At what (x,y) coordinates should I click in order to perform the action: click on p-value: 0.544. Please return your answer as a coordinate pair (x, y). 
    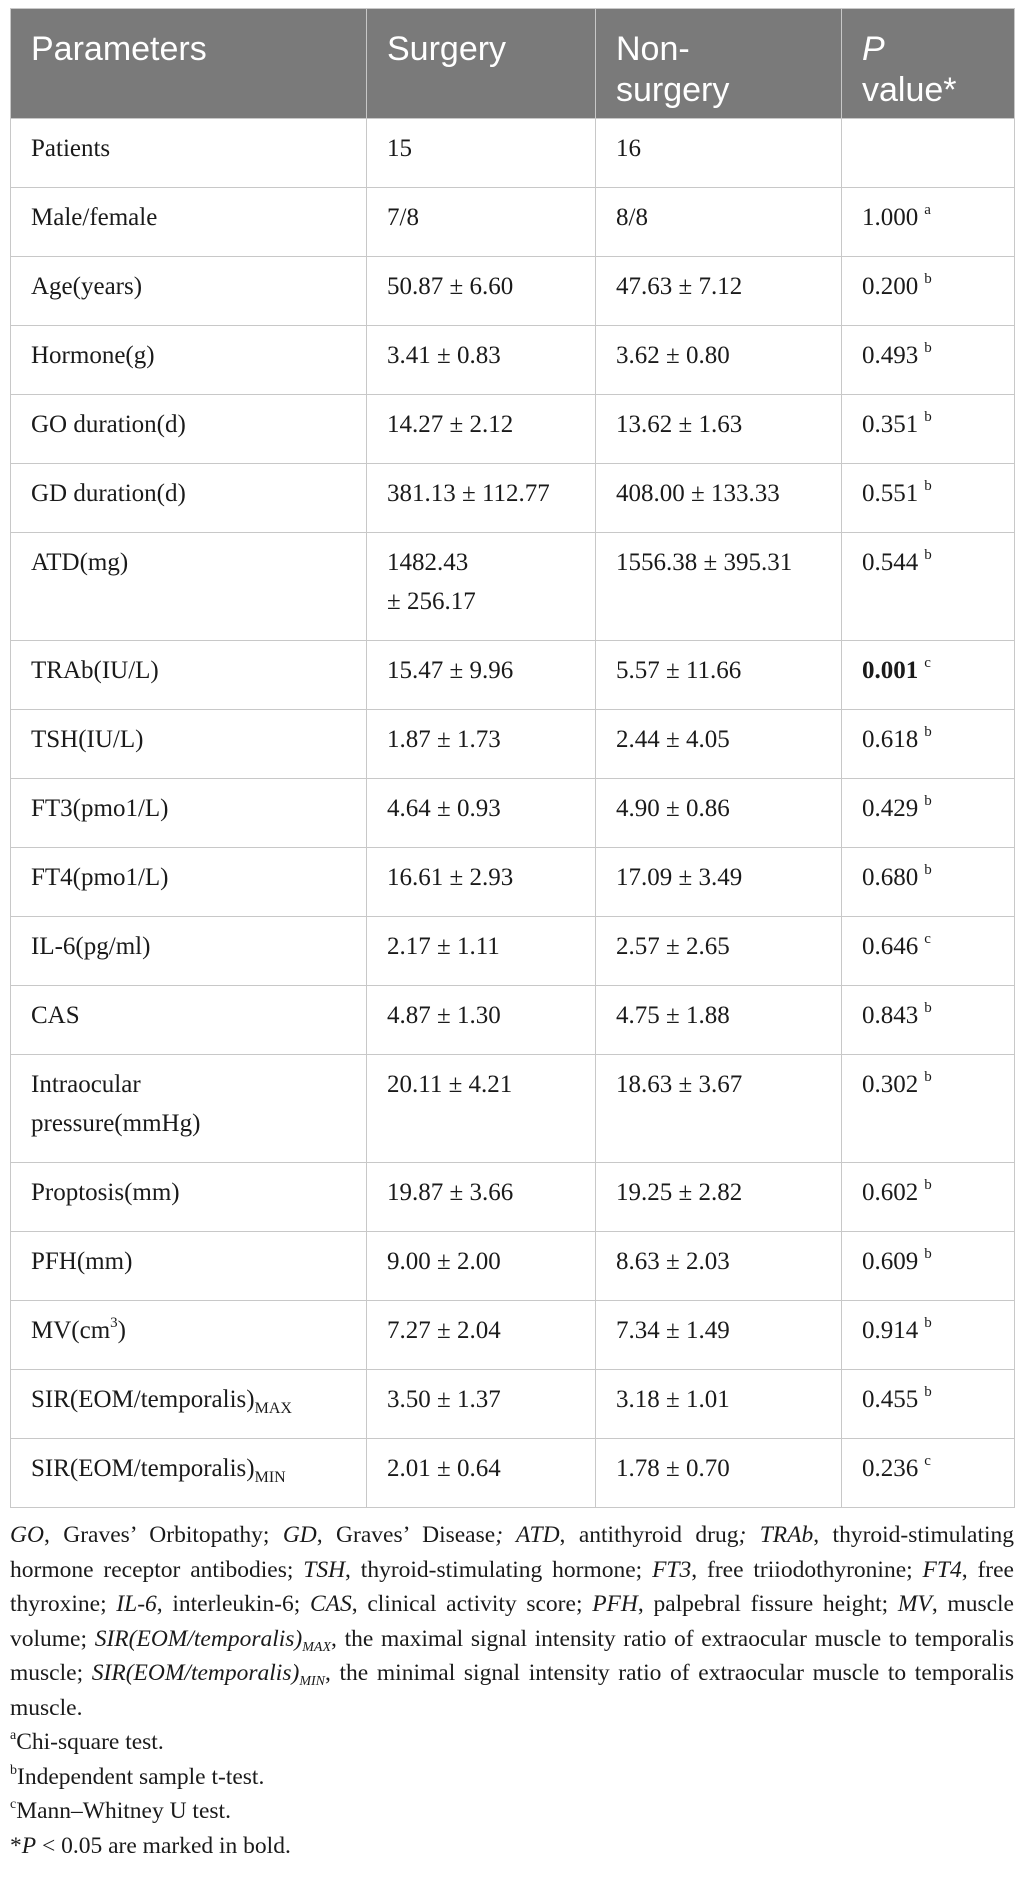
    Looking at the image, I should click on (890, 562).